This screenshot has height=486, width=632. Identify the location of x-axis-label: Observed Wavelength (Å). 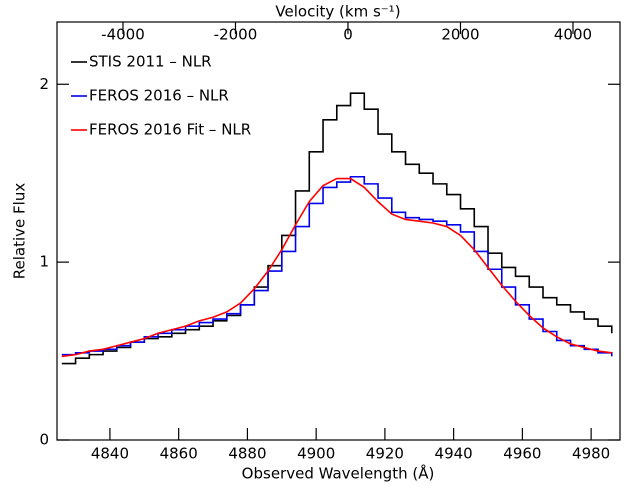
(338, 473).